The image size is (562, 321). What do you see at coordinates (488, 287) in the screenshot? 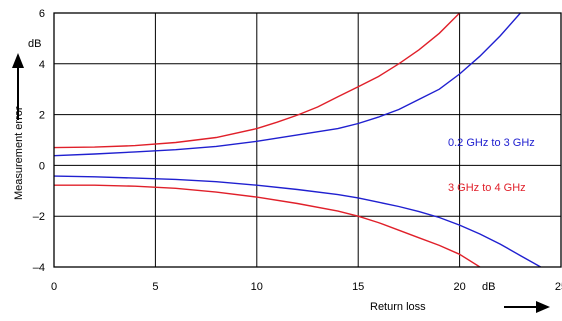
I see `x-axis-unit: dB` at bounding box center [488, 287].